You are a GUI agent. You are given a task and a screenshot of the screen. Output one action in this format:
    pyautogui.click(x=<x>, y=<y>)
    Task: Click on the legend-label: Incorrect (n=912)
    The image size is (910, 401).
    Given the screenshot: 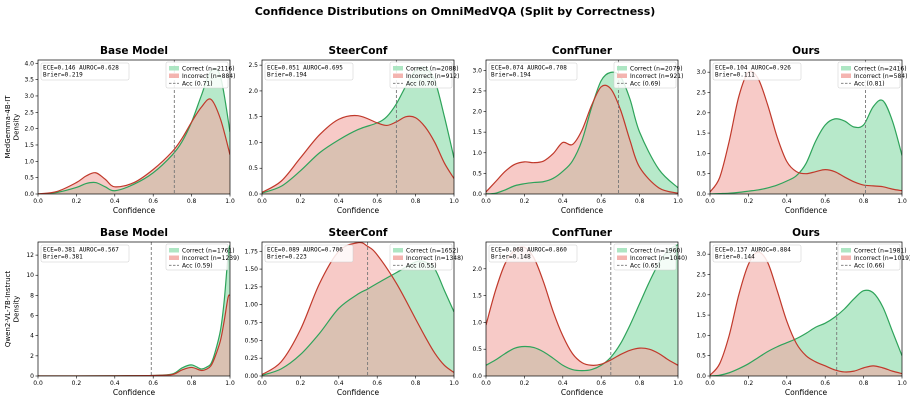 What is the action you would take?
    pyautogui.click(x=432, y=76)
    